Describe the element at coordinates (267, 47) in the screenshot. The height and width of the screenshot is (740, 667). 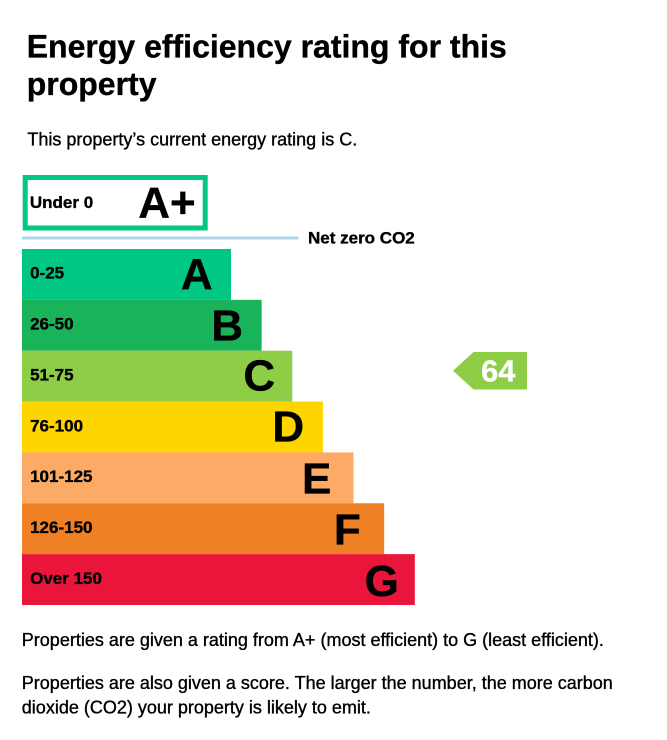
I see `svg-text:Energy efficiency rating for t: Energy efficiency rating for this` at that location.